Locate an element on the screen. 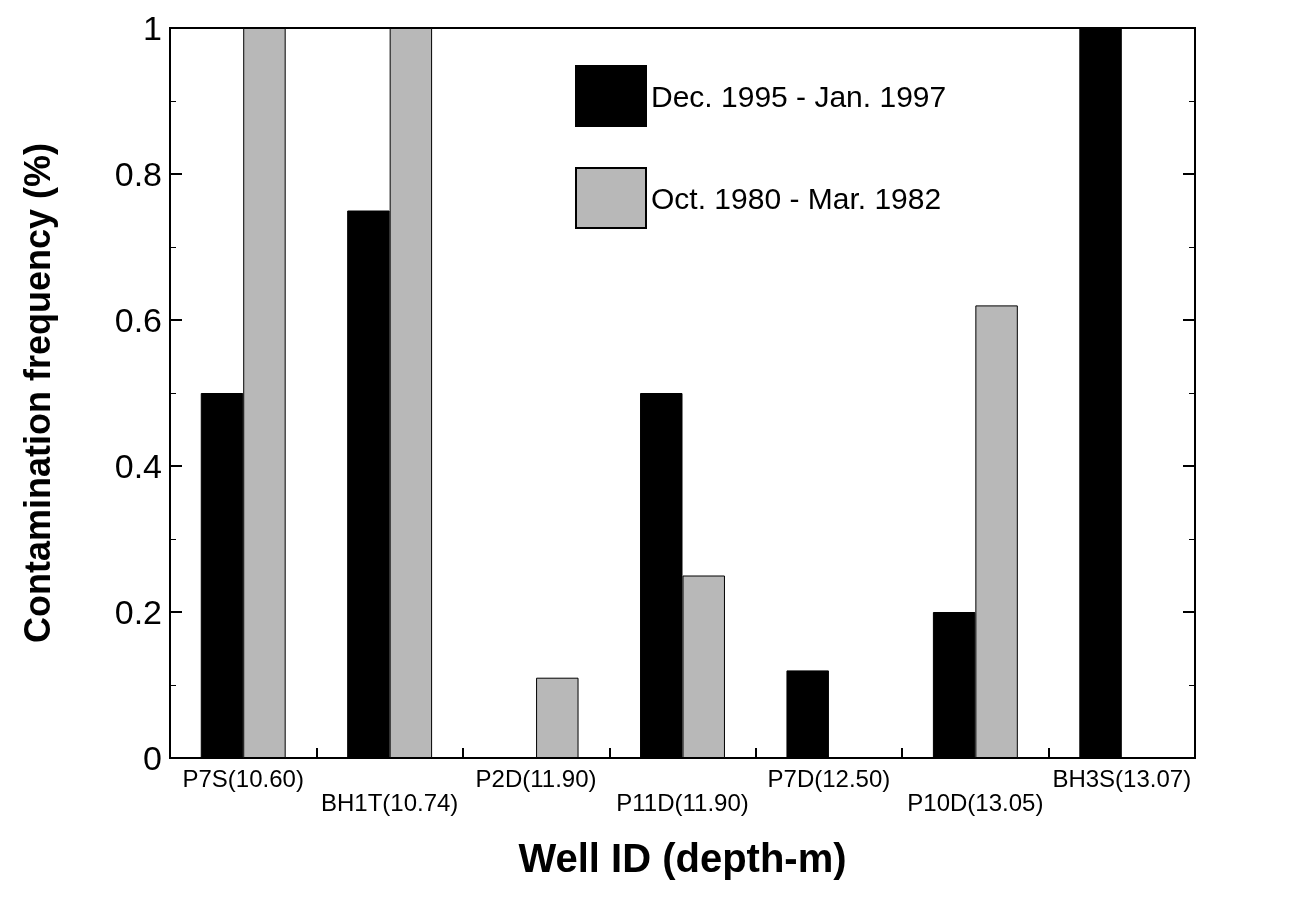 This screenshot has width=1299, height=901. x-tick-label: P7S(10.60) is located at coordinates (243, 778).